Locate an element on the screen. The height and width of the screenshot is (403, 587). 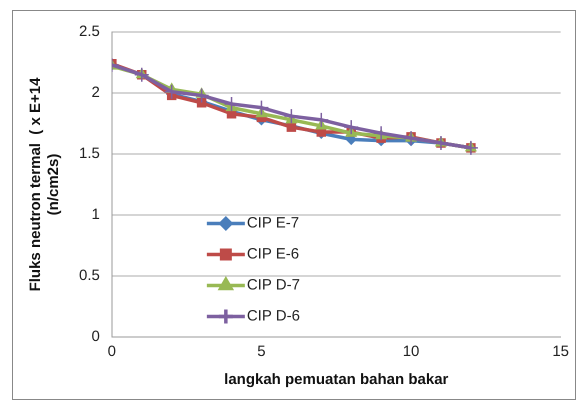
x-axis-title: langkah pemuatan bahan bakar is located at coordinates (336, 379).